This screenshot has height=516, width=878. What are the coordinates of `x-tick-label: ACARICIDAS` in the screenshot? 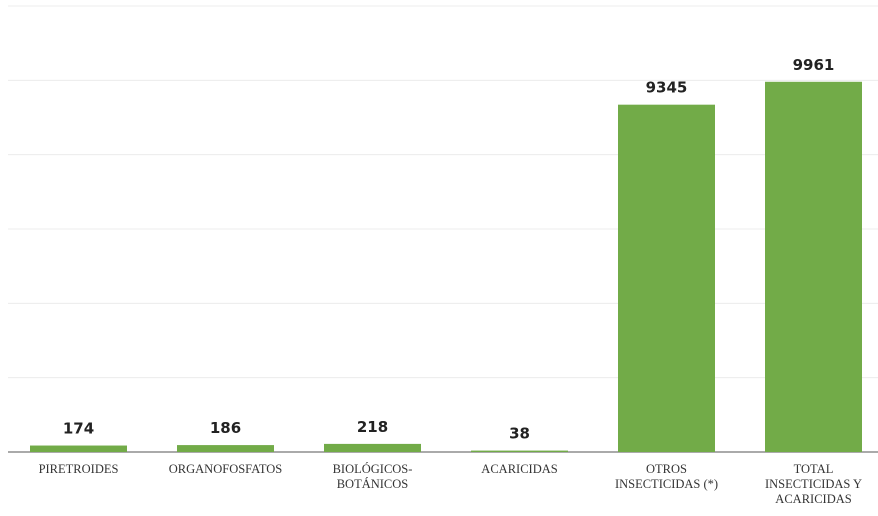 It's located at (519, 469).